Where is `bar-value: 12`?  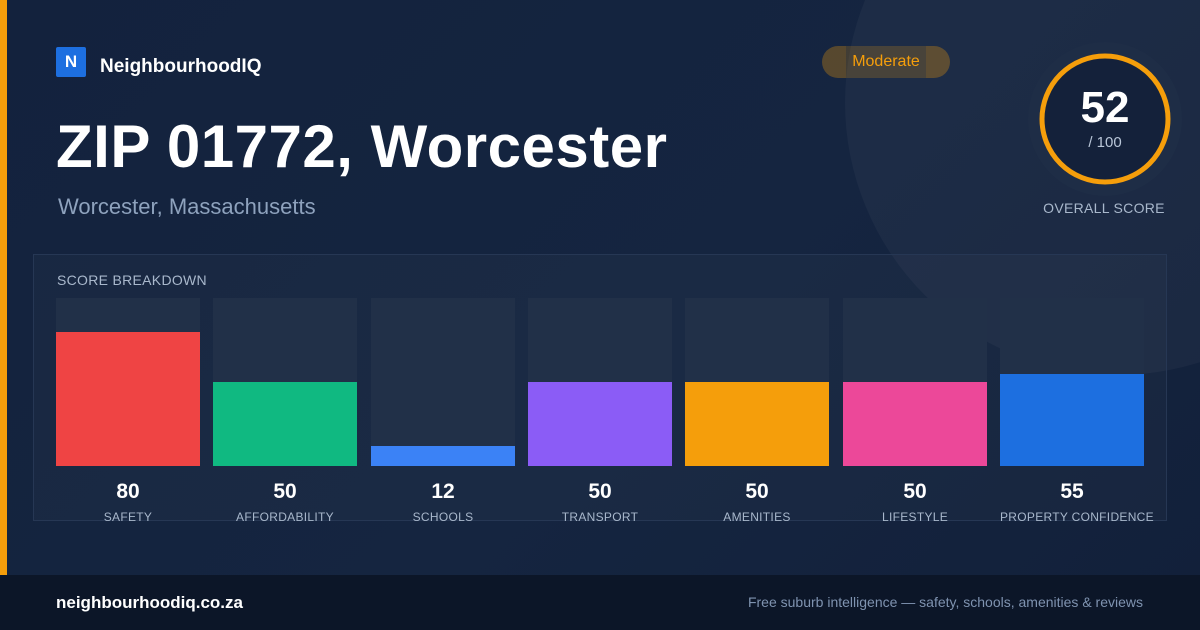 bar-value: 12 is located at coordinates (443, 491).